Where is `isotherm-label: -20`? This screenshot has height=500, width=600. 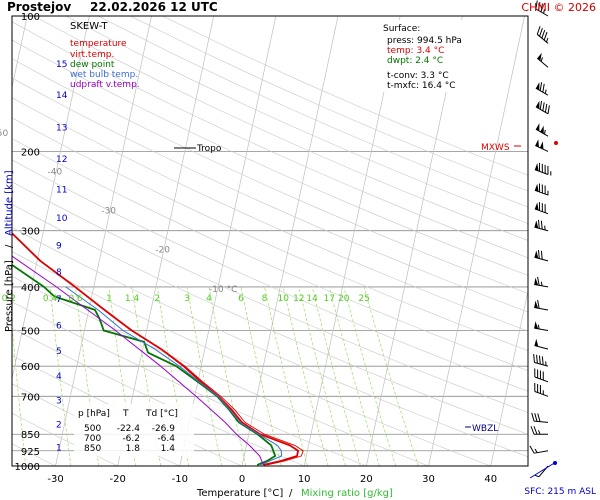 isotherm-label: -20 is located at coordinates (162, 250).